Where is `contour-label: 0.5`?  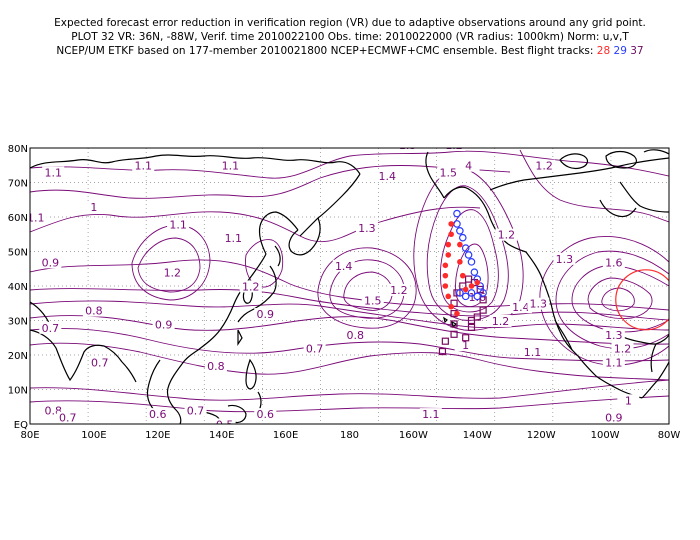
contour-label: 0.5 is located at coordinates (225, 424).